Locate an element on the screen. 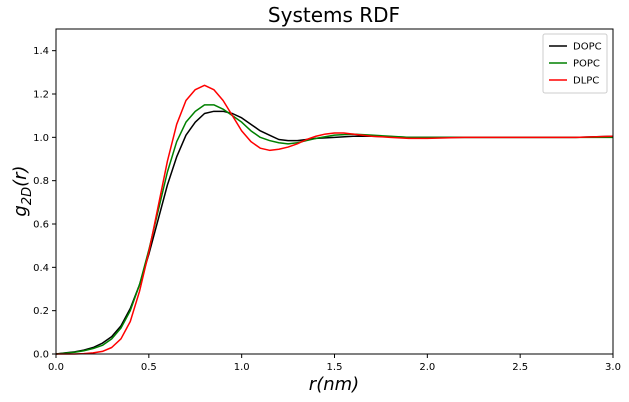 The height and width of the screenshot is (402, 629). x-axis-label: r(nm) is located at coordinates (334, 384).